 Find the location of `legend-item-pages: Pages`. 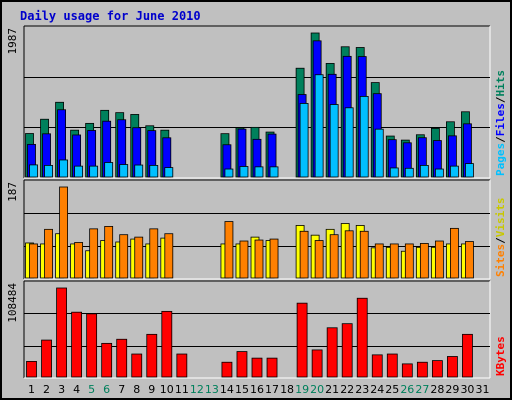

legend-item-pages: Pages is located at coordinates (500, 159).